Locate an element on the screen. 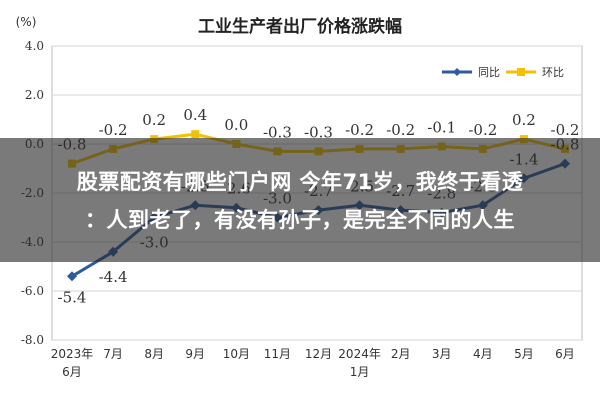 The height and width of the screenshot is (400, 600). series-1-label-2: 0.2 is located at coordinates (154, 120).